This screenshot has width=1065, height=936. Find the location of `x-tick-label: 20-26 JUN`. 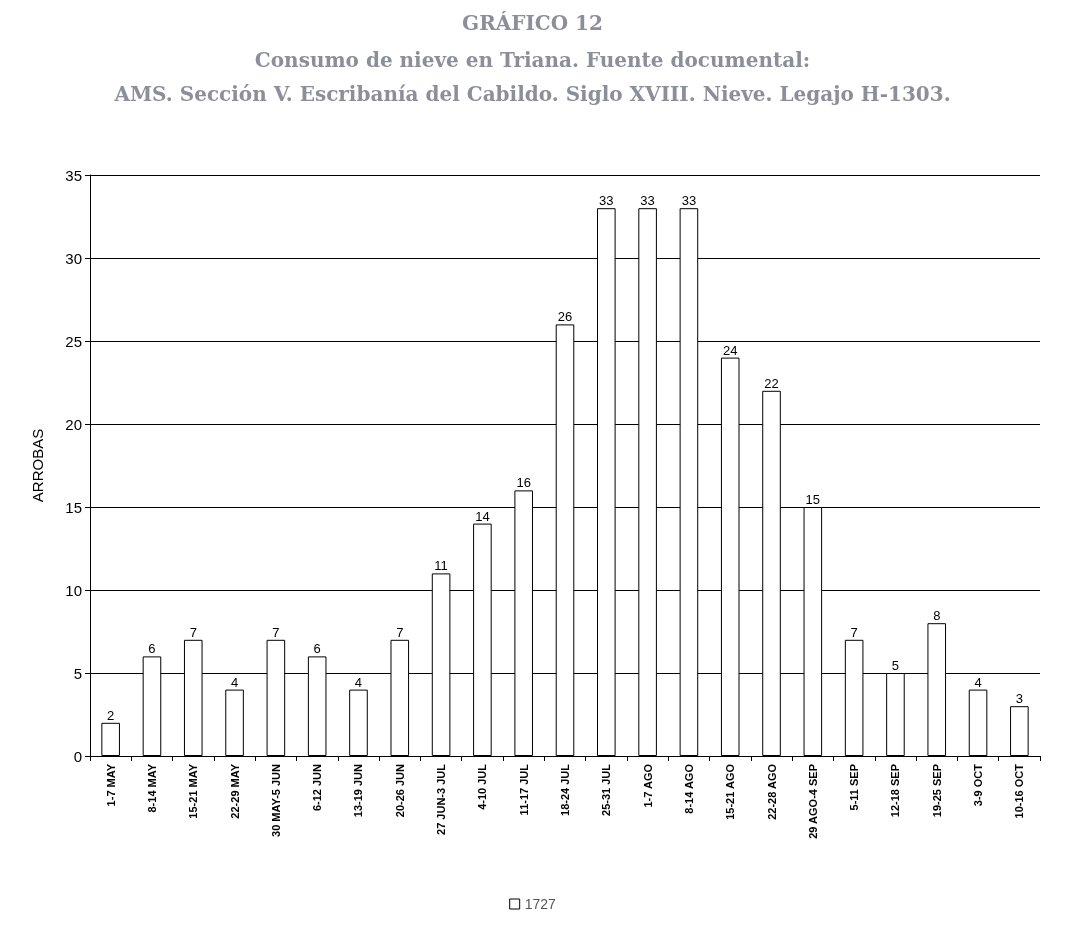

x-tick-label: 20-26 JUN is located at coordinates (399, 790).